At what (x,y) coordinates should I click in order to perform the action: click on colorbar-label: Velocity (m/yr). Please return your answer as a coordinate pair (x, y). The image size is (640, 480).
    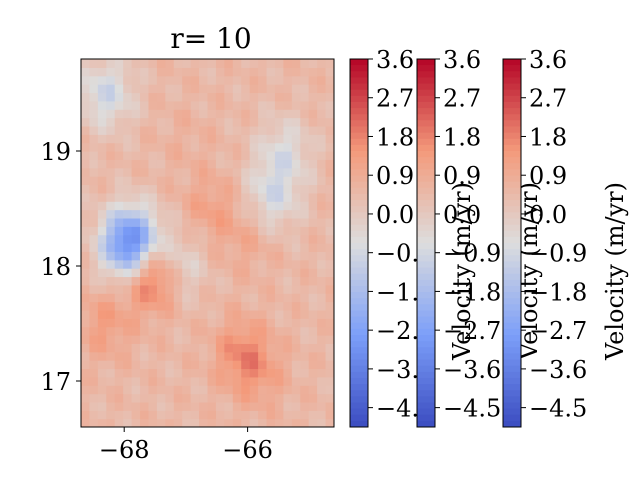
    Looking at the image, I should click on (462, 271).